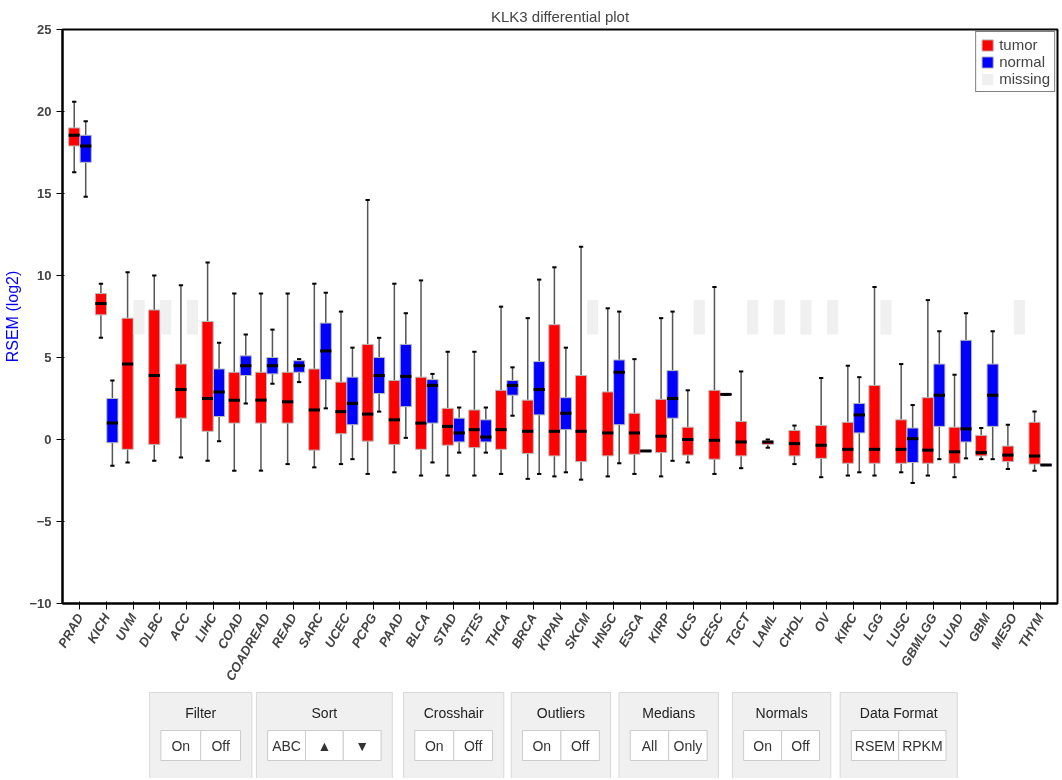  I want to click on text: Normals, so click(781, 712).